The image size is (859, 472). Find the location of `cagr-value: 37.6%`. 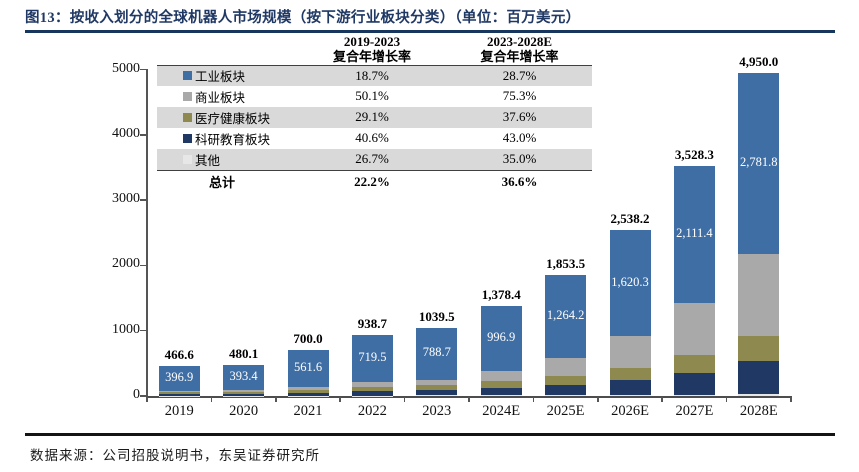

cagr-value: 37.6% is located at coordinates (519, 117).